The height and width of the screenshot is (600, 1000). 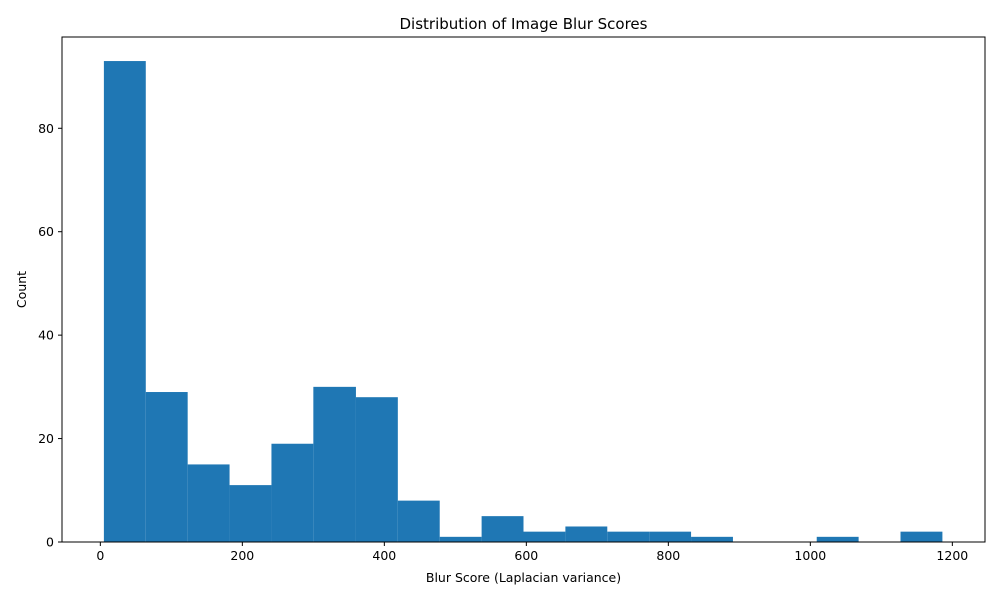 I want to click on chart-title: Distribution of Image Blur Scores, so click(x=524, y=24).